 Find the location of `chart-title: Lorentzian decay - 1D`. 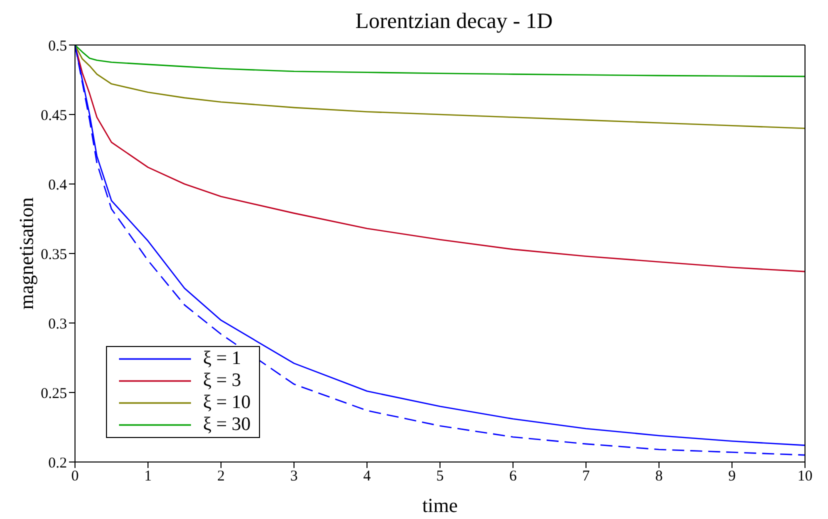

chart-title: Lorentzian decay - 1D is located at coordinates (454, 21).